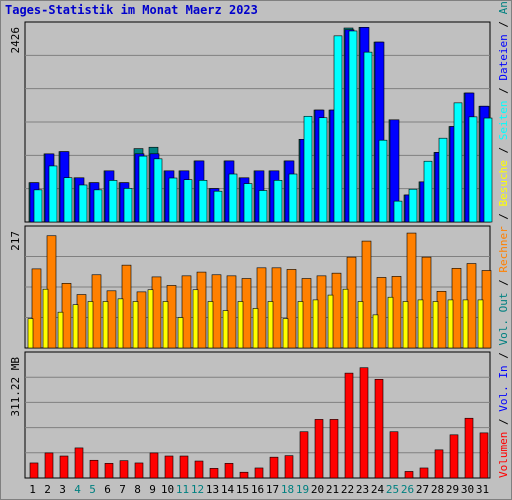  I want to click on x-tick-label: 21, so click(332, 489).